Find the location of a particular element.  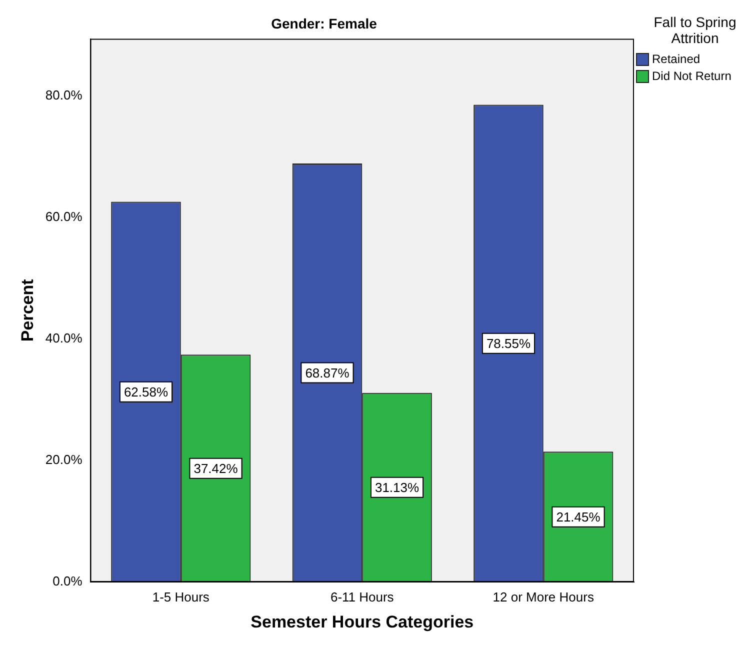

data-label: 31.13% is located at coordinates (397, 488).